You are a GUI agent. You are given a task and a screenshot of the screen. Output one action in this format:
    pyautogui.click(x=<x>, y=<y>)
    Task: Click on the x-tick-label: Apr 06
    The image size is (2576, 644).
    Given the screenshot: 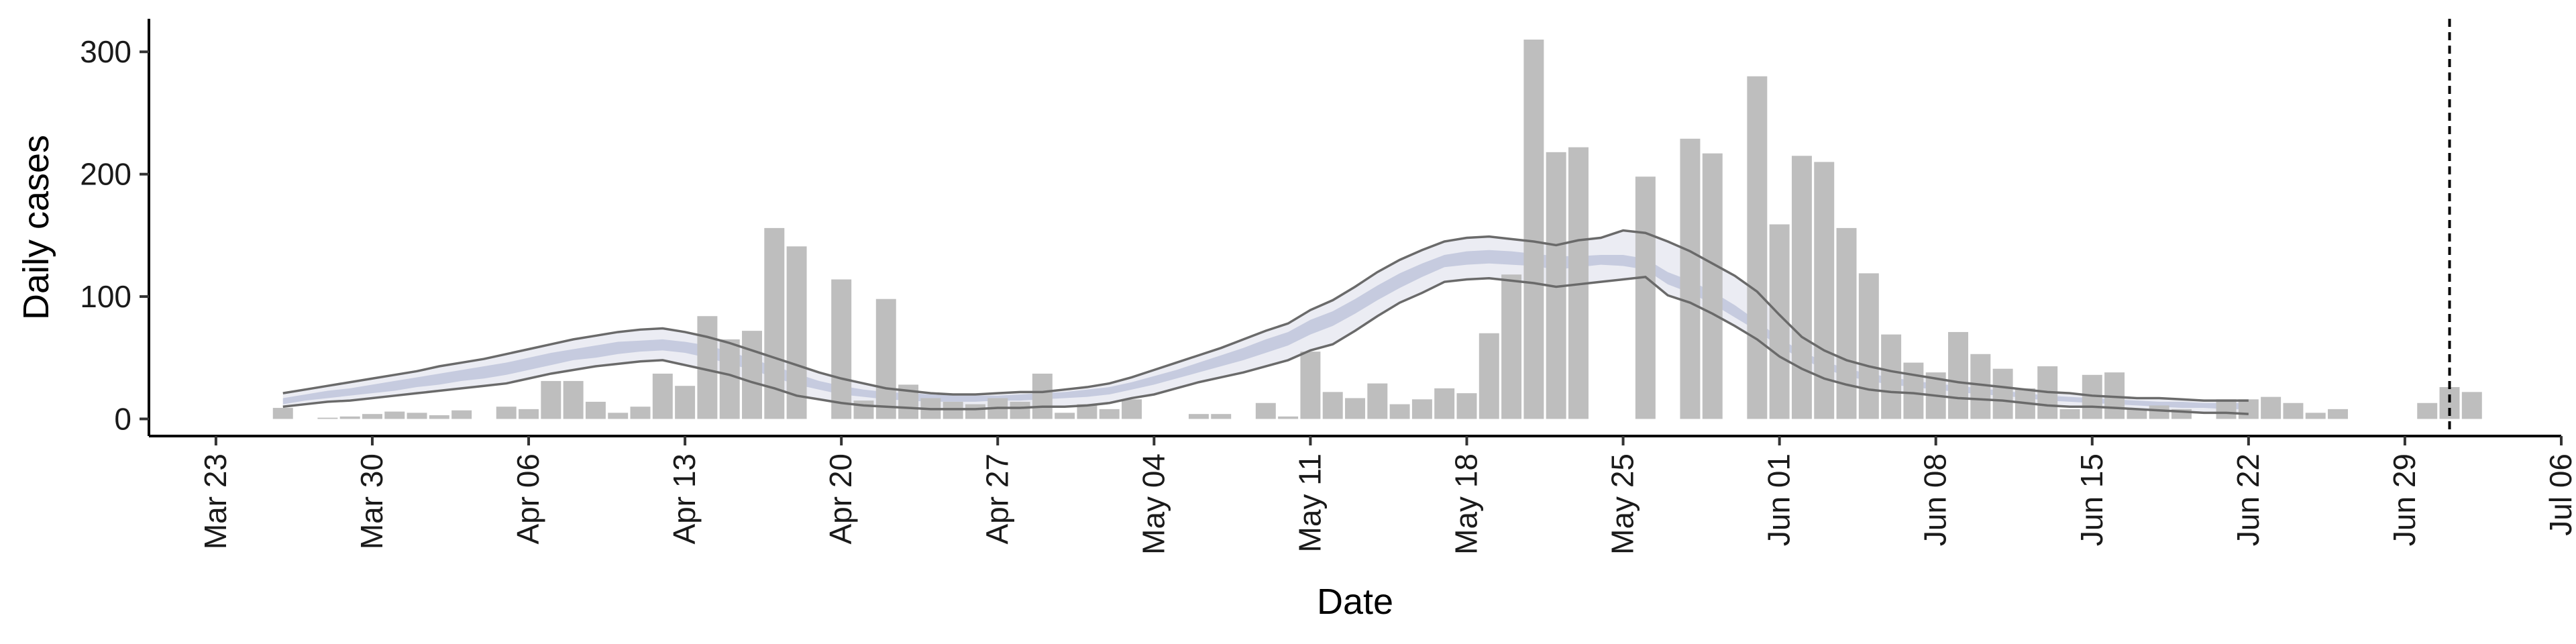 What is the action you would take?
    pyautogui.click(x=528, y=499)
    